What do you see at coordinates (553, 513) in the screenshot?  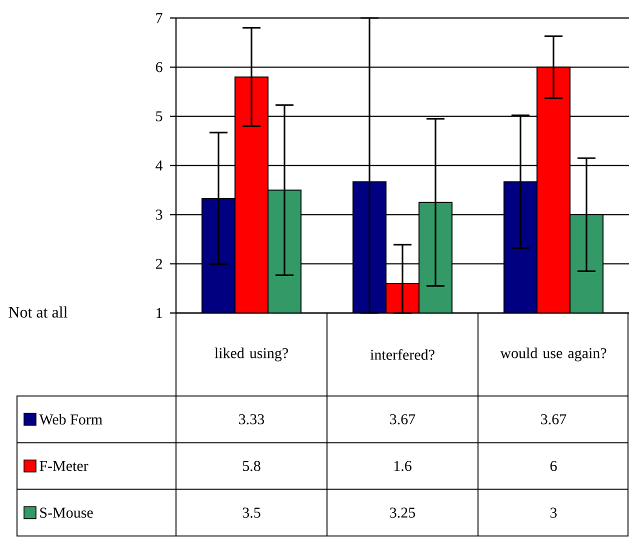 I see `data-label: 3` at bounding box center [553, 513].